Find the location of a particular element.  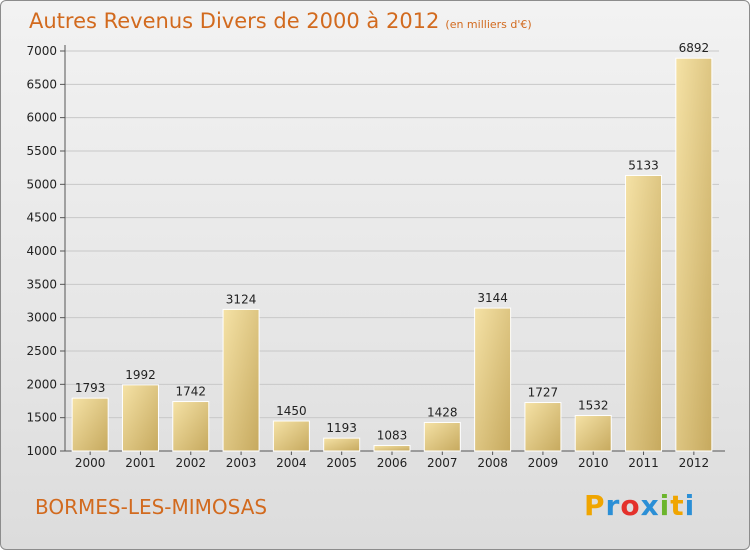

x-tick-label: 2006 is located at coordinates (392, 463).